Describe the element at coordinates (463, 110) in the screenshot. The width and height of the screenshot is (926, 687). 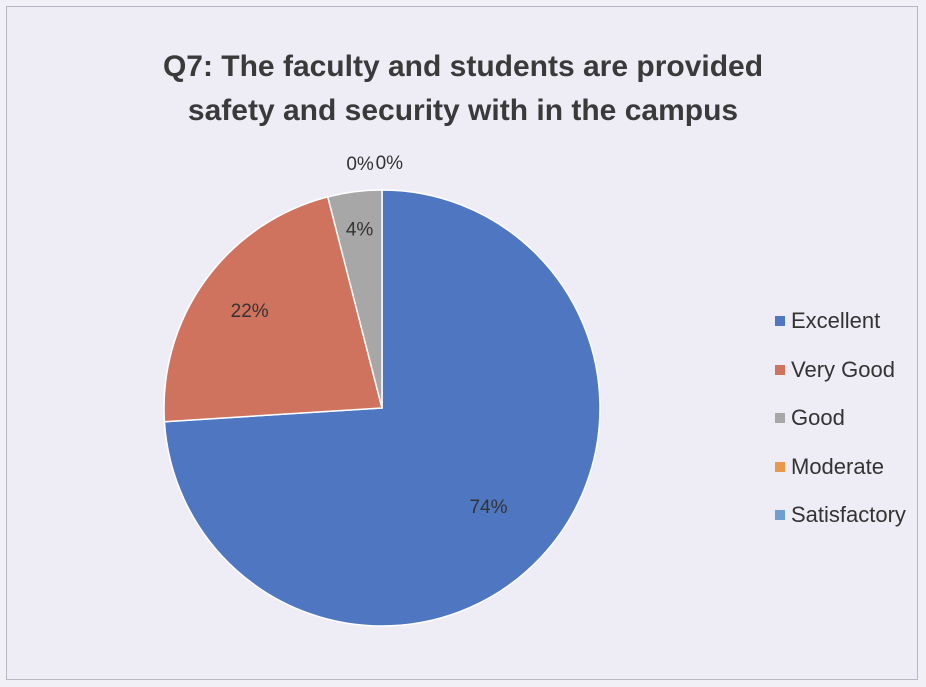
I see `chart-title-line-2: safety and security with in the campus` at that location.